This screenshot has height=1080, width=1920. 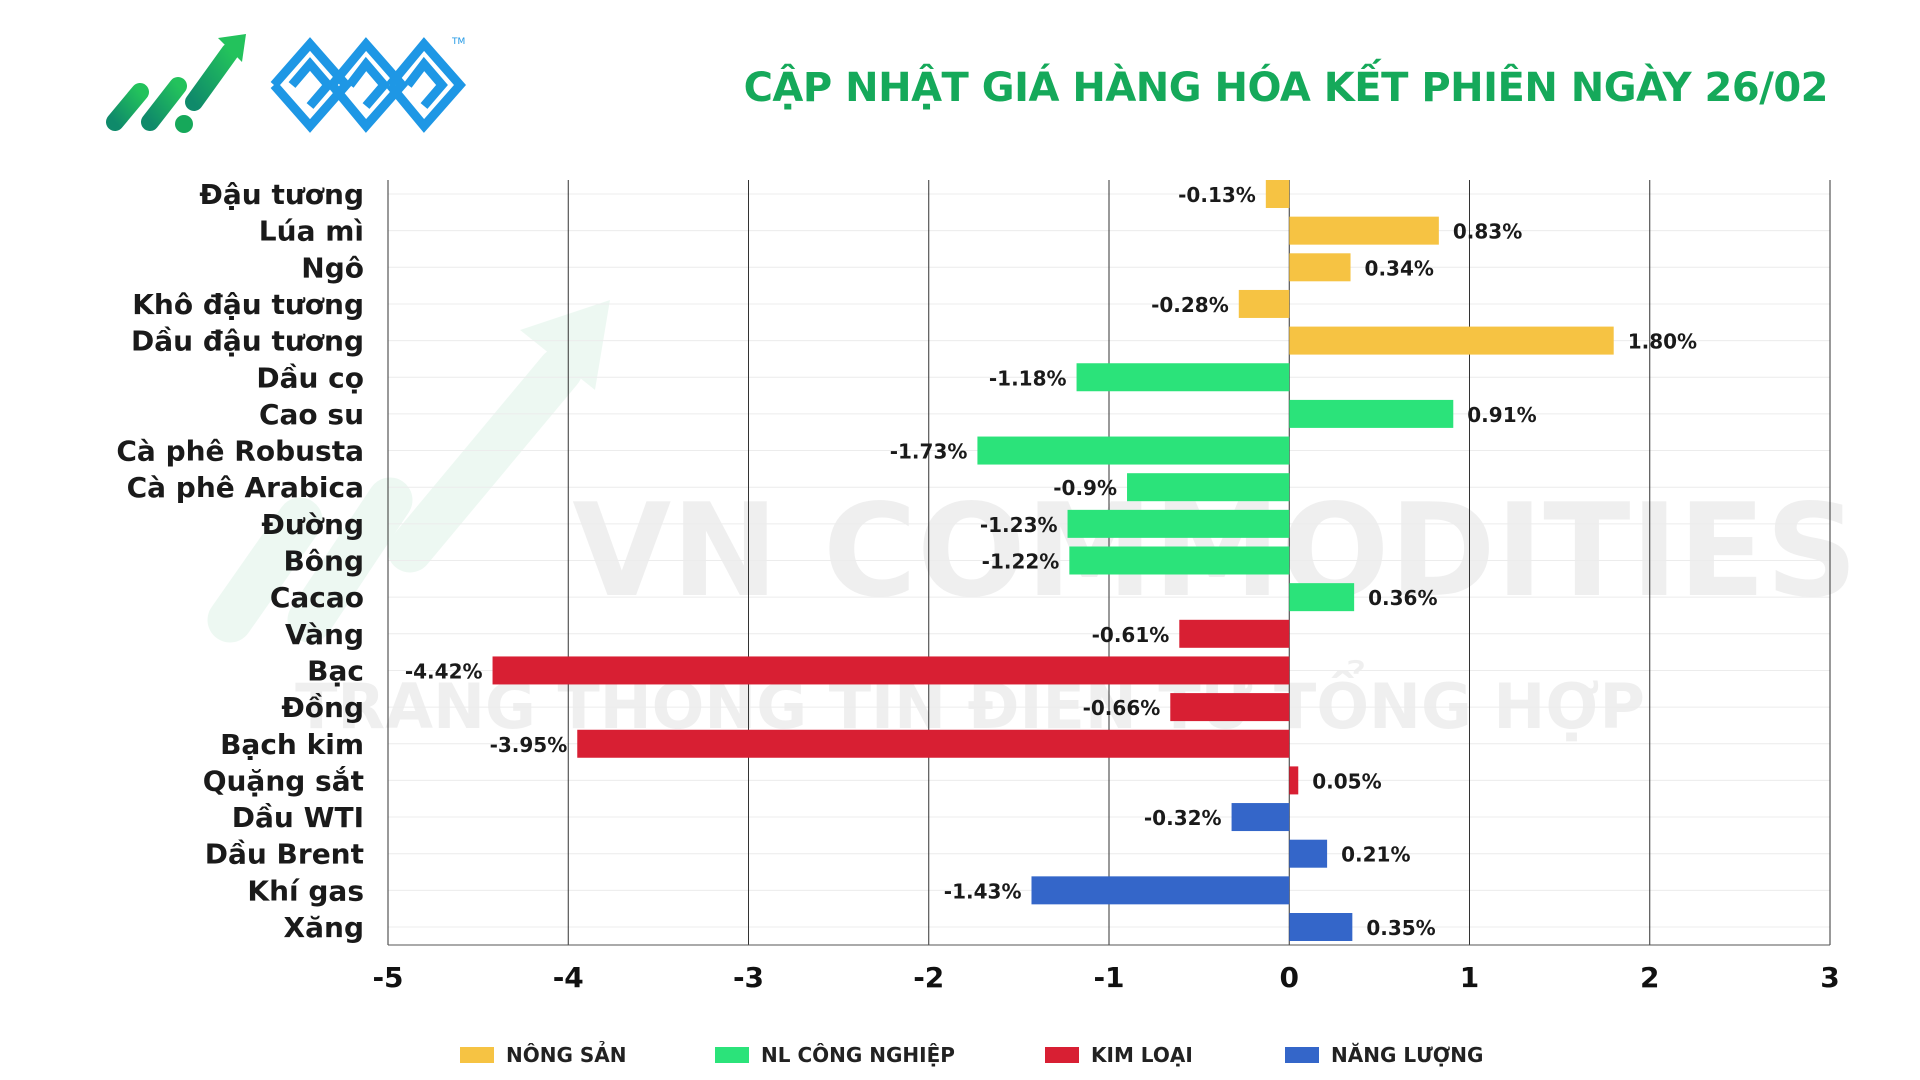 What do you see at coordinates (312, 524) in the screenshot?
I see `category-label: Đường` at bounding box center [312, 524].